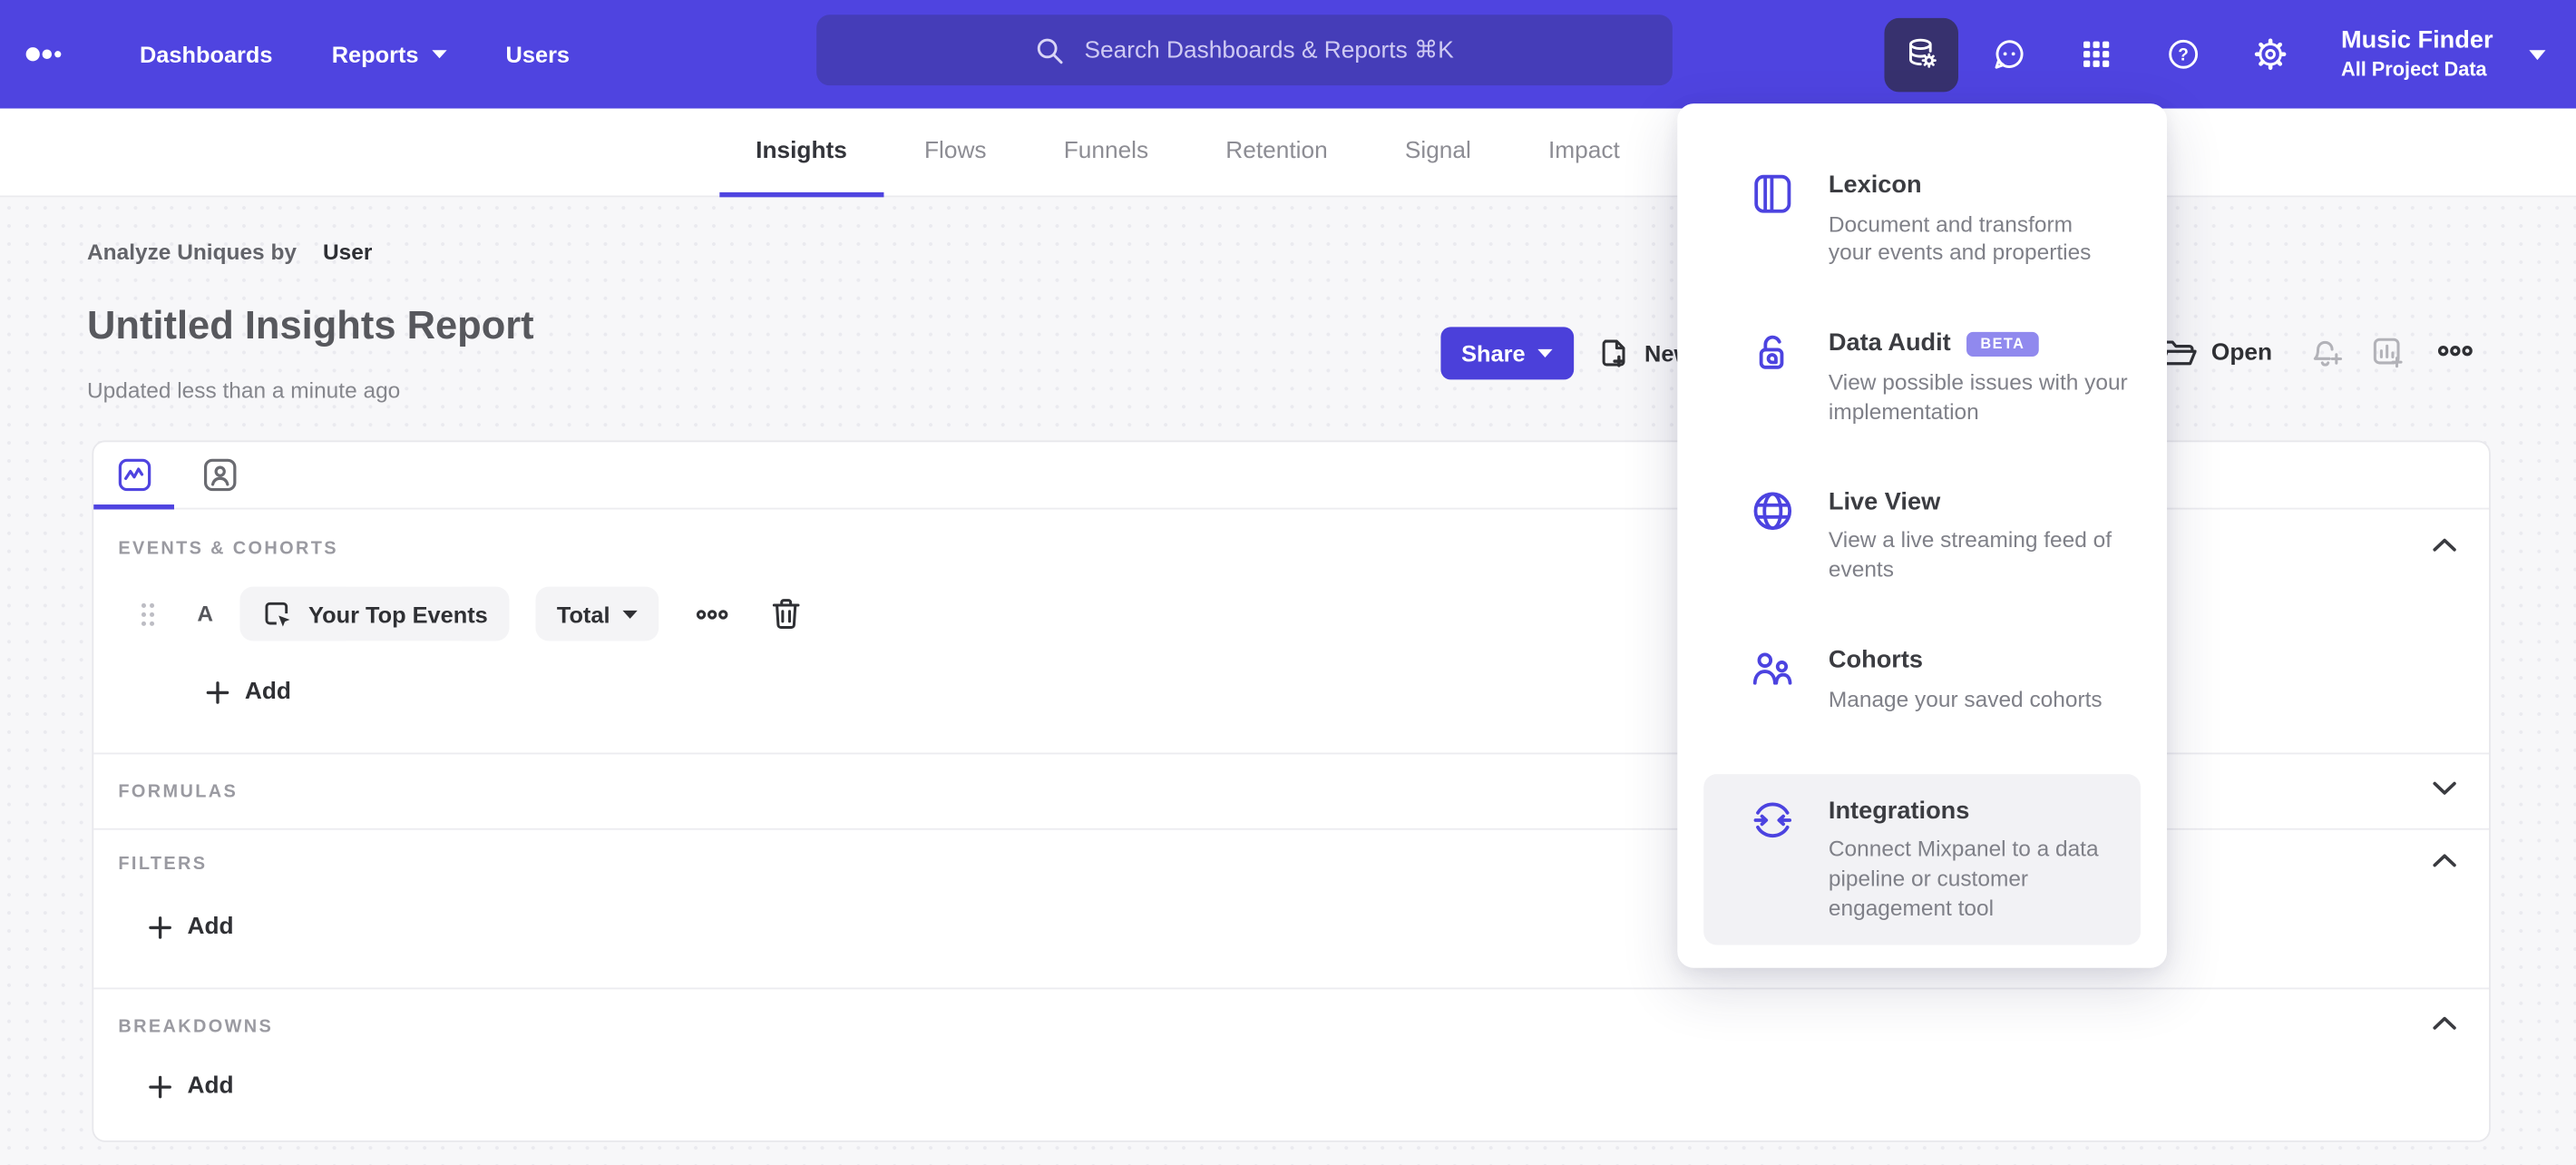 This screenshot has width=2576, height=1165. I want to click on open-report-button: Open, so click(2215, 353).